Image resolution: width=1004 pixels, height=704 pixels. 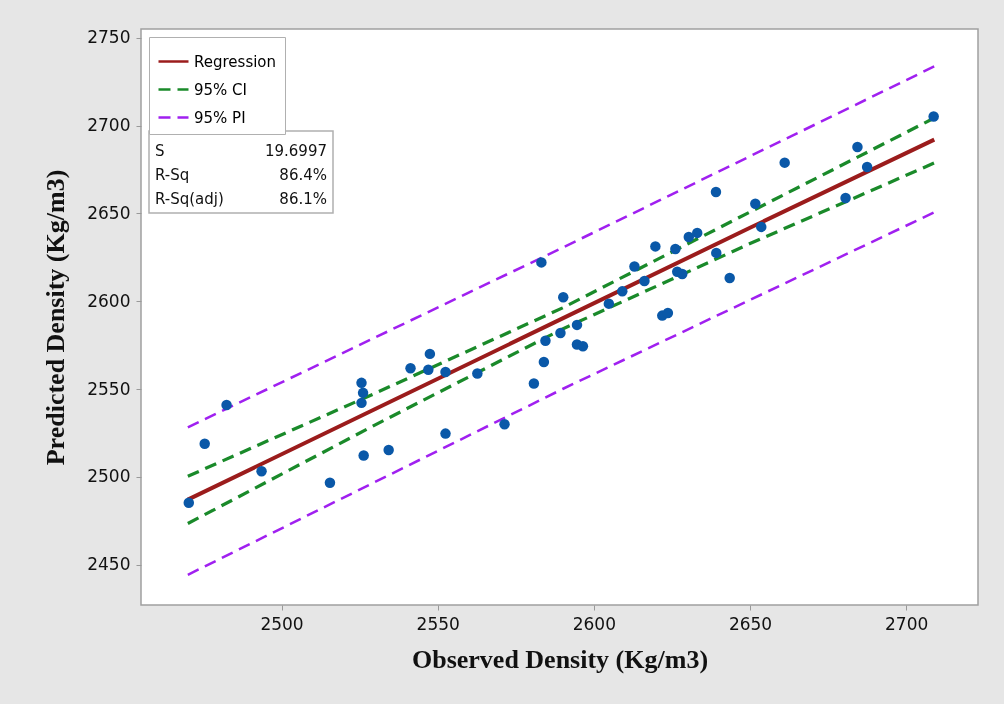 What do you see at coordinates (295, 151) in the screenshot?
I see `annotation: 19.6997` at bounding box center [295, 151].